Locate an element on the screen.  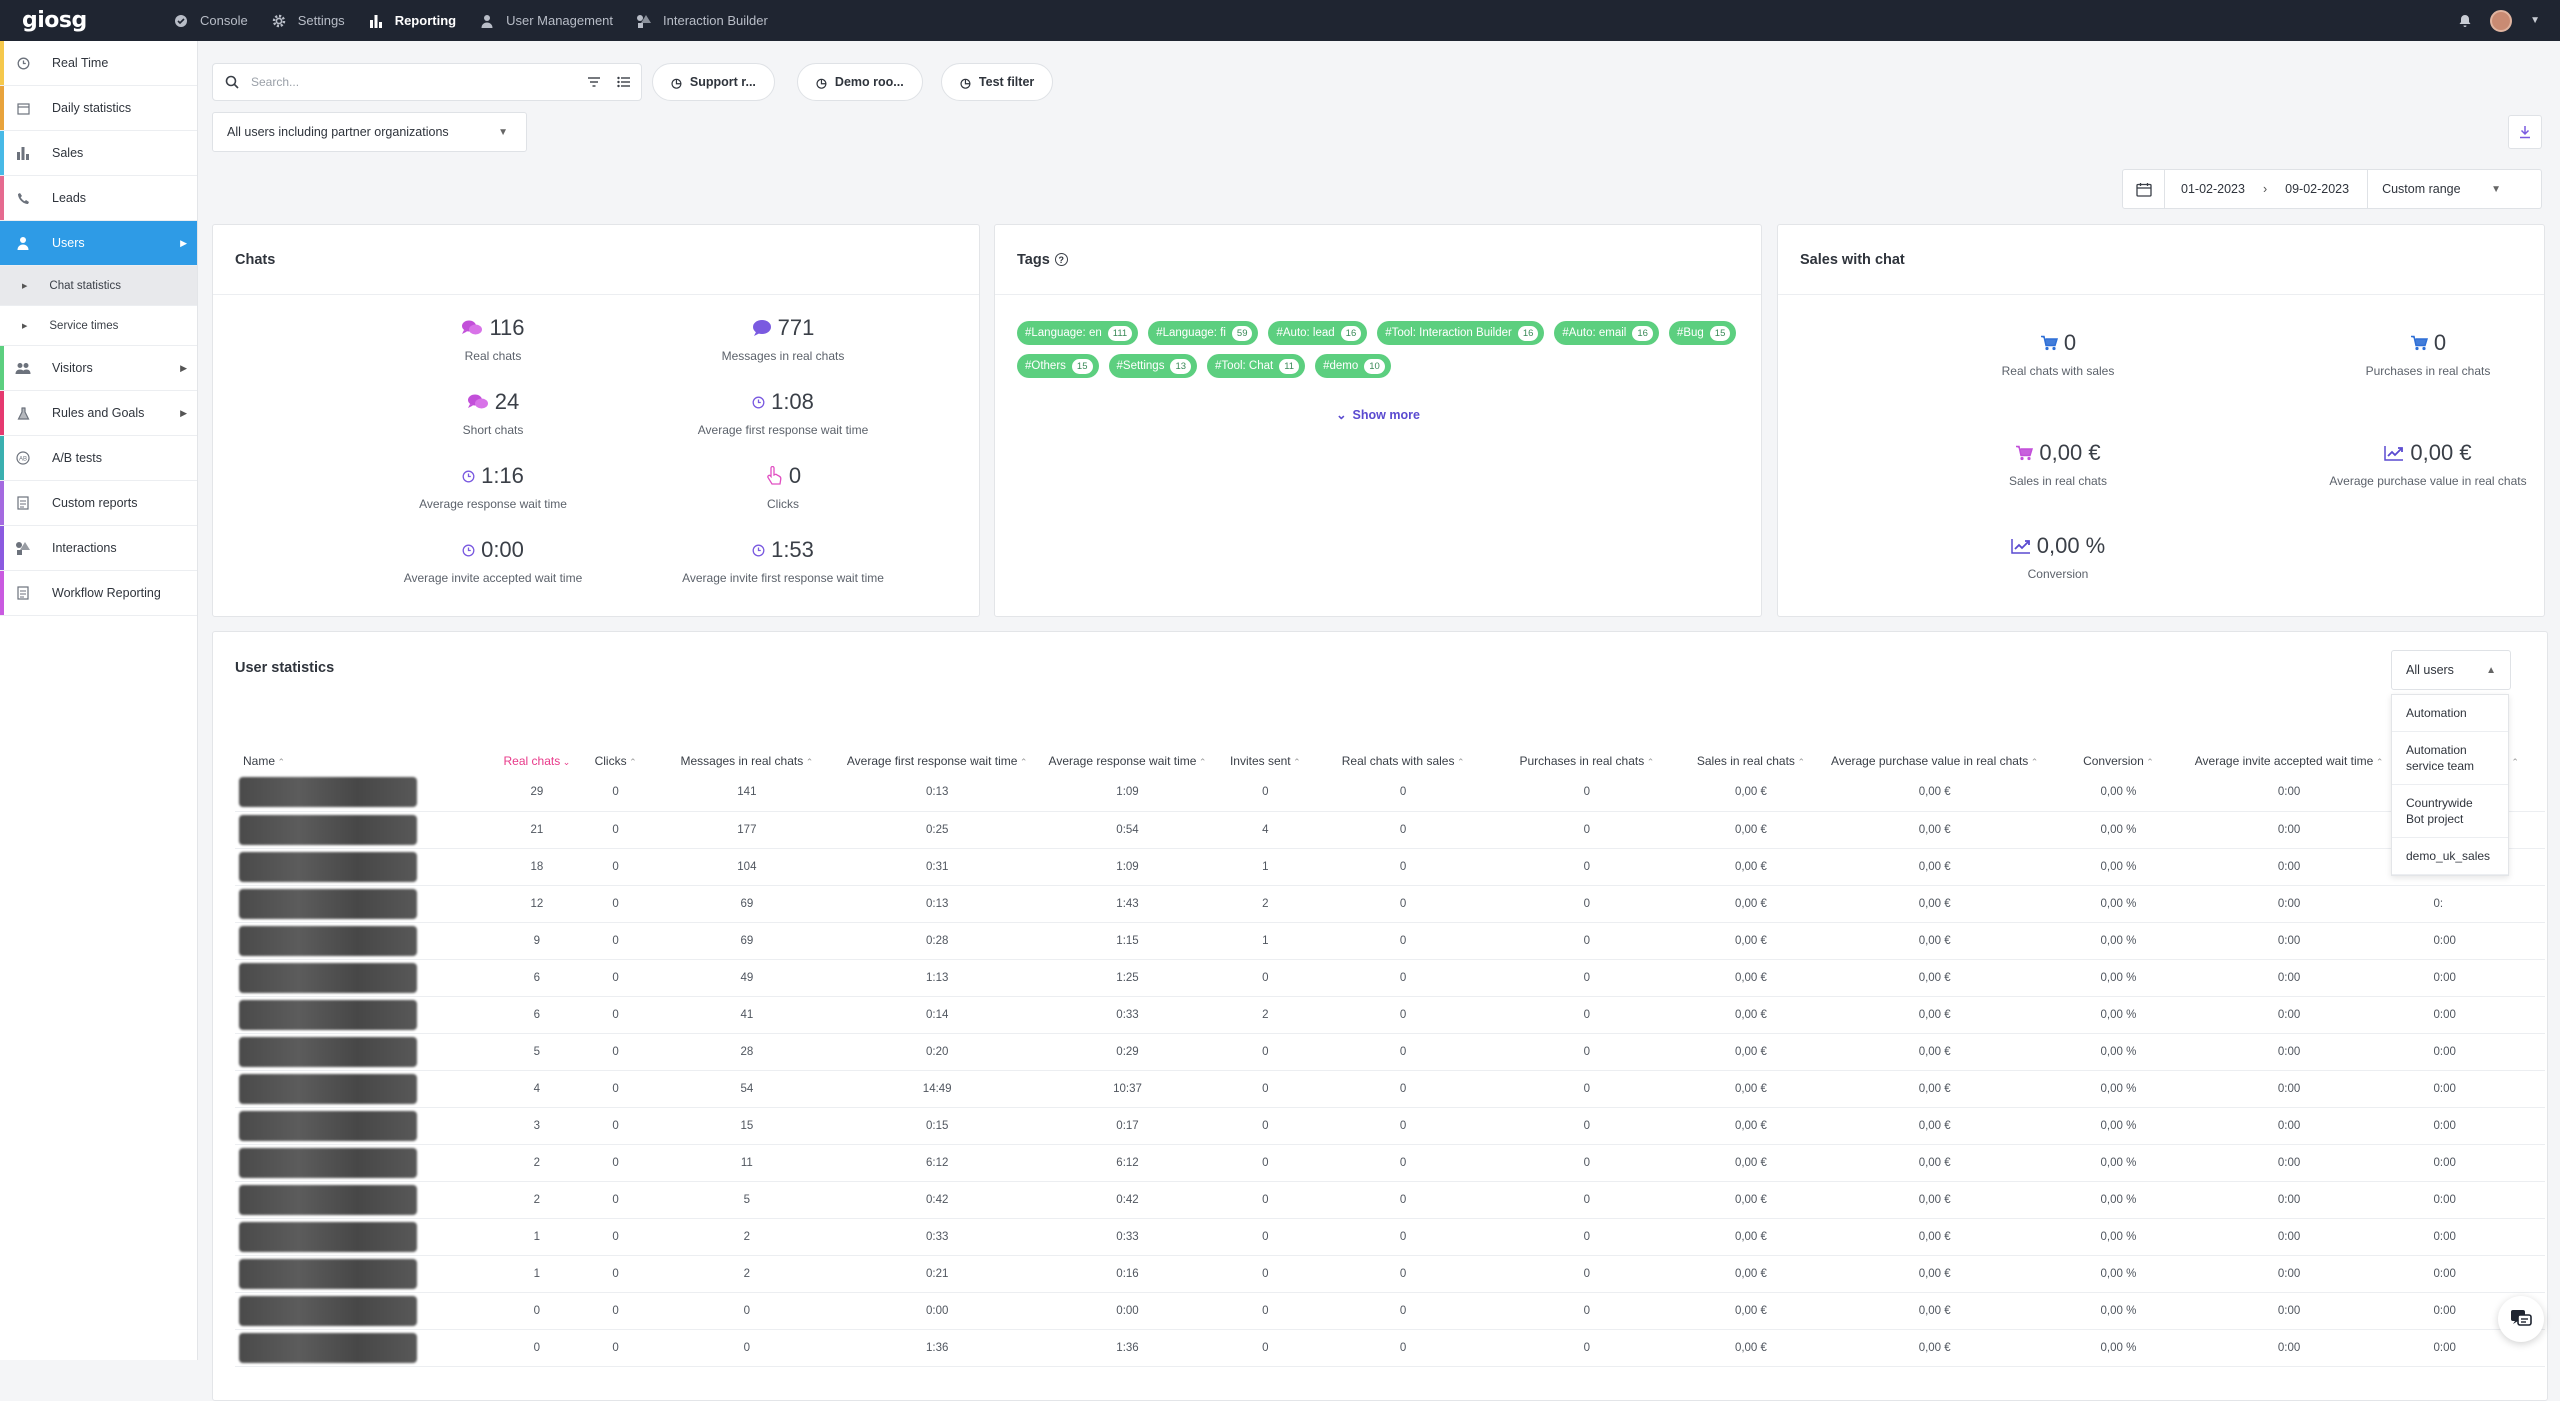
table-cell: 69 is located at coordinates (747, 941).